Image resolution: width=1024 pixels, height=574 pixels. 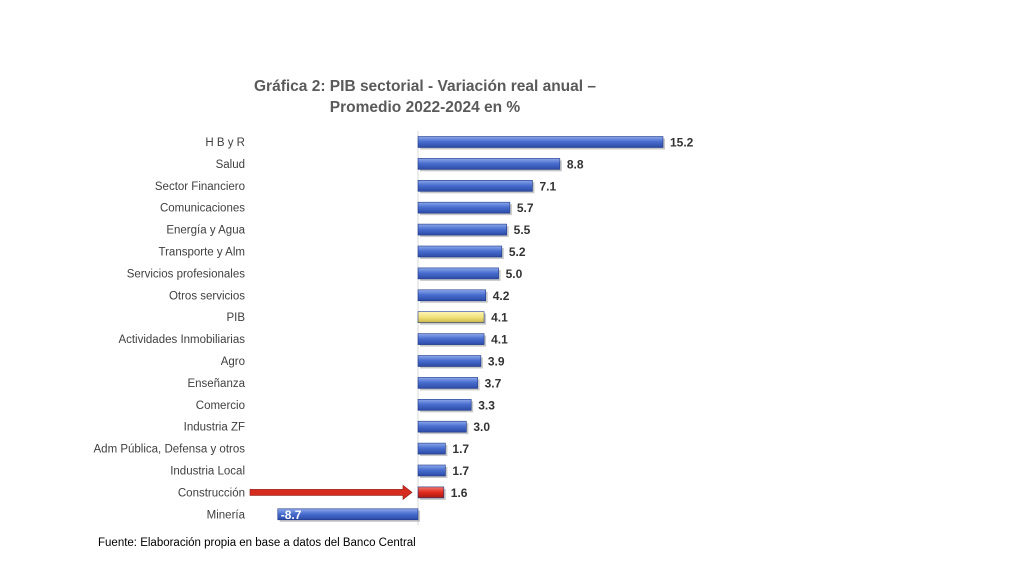 What do you see at coordinates (207, 472) in the screenshot?
I see `category-label-industria-local: Industria Local` at bounding box center [207, 472].